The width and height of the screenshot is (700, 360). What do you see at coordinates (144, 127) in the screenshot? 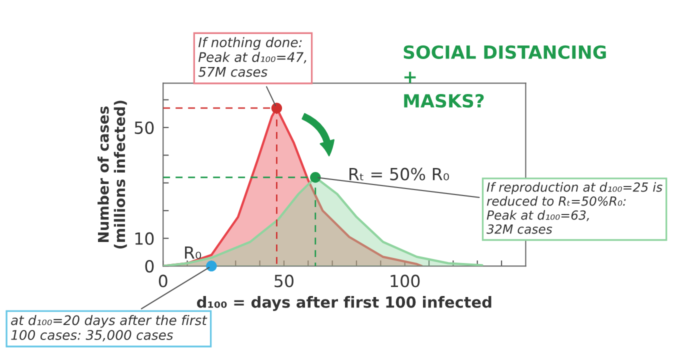
I see `y-tick-label: 50` at bounding box center [144, 127].